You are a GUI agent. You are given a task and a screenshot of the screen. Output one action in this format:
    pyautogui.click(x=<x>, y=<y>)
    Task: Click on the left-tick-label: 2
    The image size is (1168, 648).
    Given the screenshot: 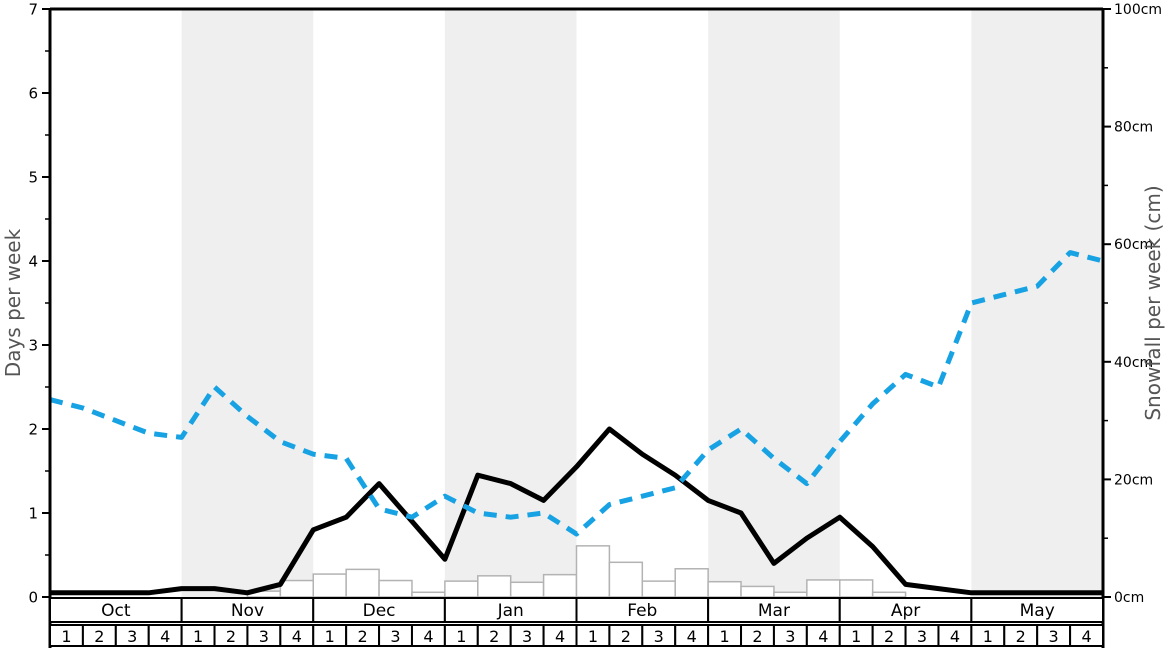 What is the action you would take?
    pyautogui.click(x=33, y=430)
    